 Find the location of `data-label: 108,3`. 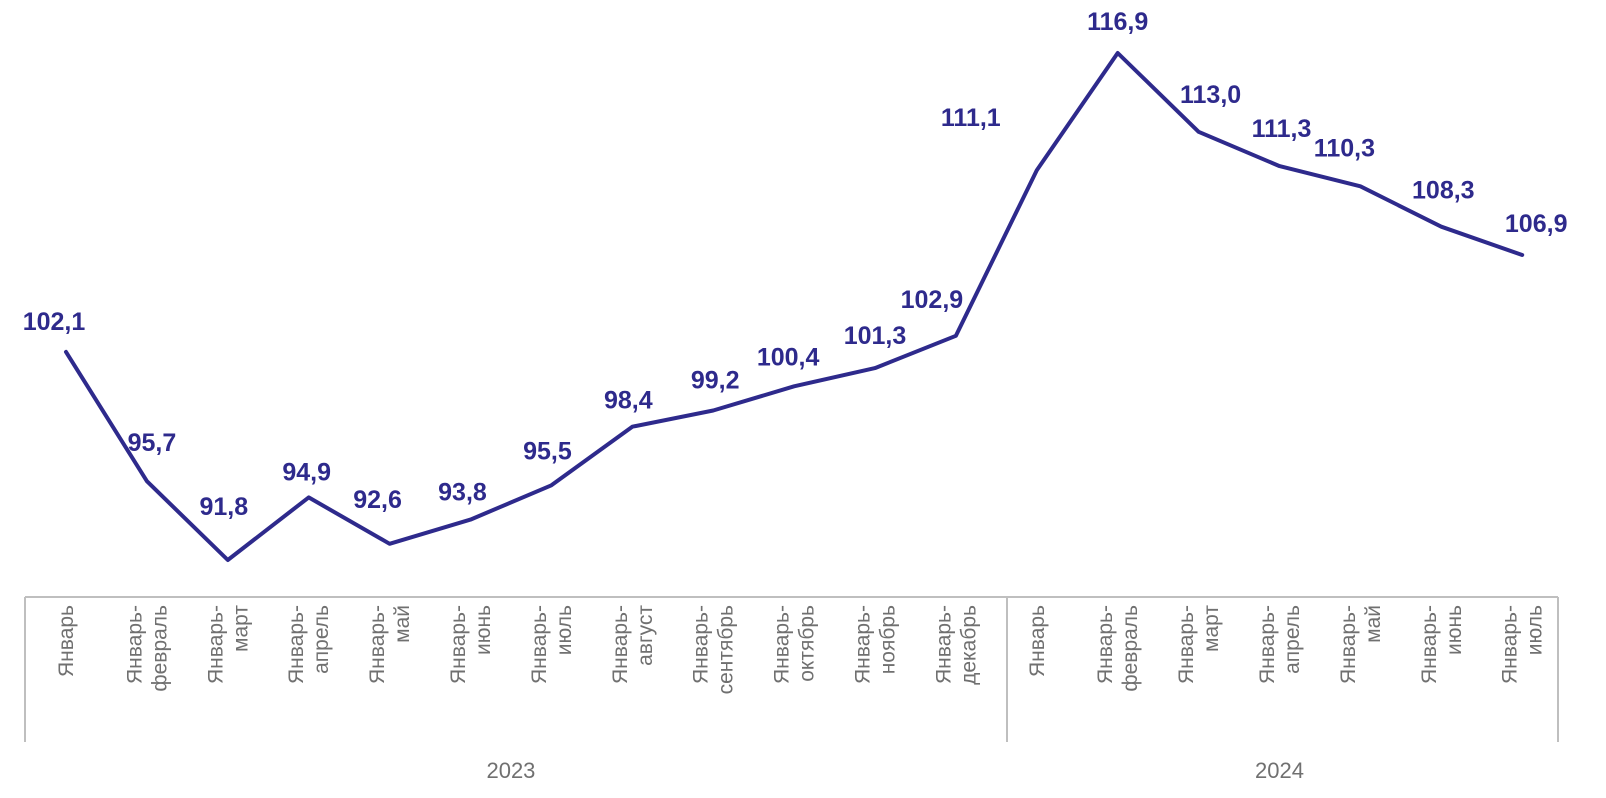

data-label: 108,3 is located at coordinates (1443, 191).